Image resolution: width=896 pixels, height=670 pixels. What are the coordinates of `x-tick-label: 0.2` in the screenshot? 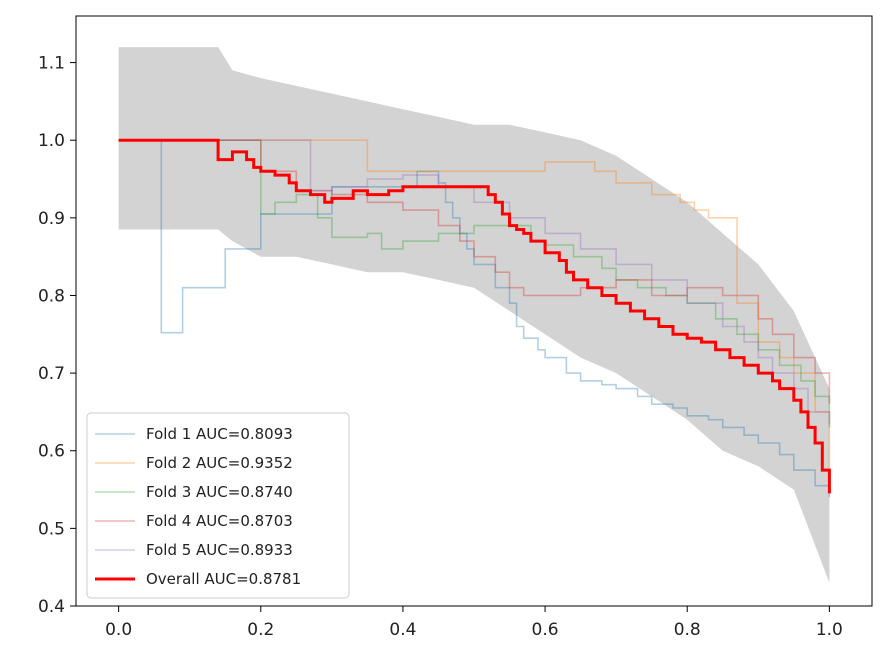 It's located at (260, 630).